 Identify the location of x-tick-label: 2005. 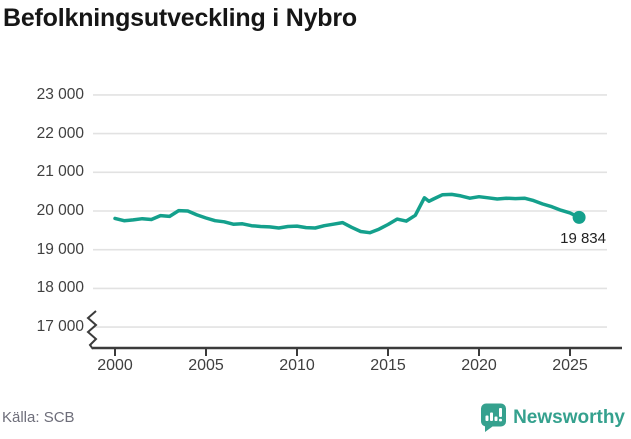
(206, 365).